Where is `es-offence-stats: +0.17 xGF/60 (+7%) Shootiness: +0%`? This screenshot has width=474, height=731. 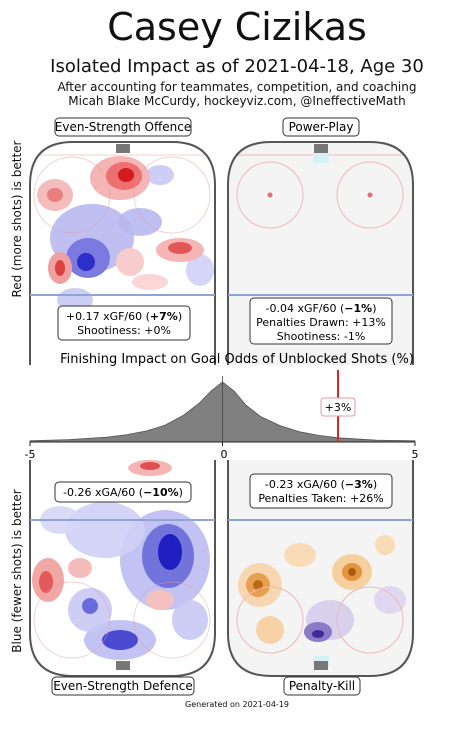
es-offence-stats: +0.17 xGF/60 (+7%) Shootiness: +0% is located at coordinates (124, 323).